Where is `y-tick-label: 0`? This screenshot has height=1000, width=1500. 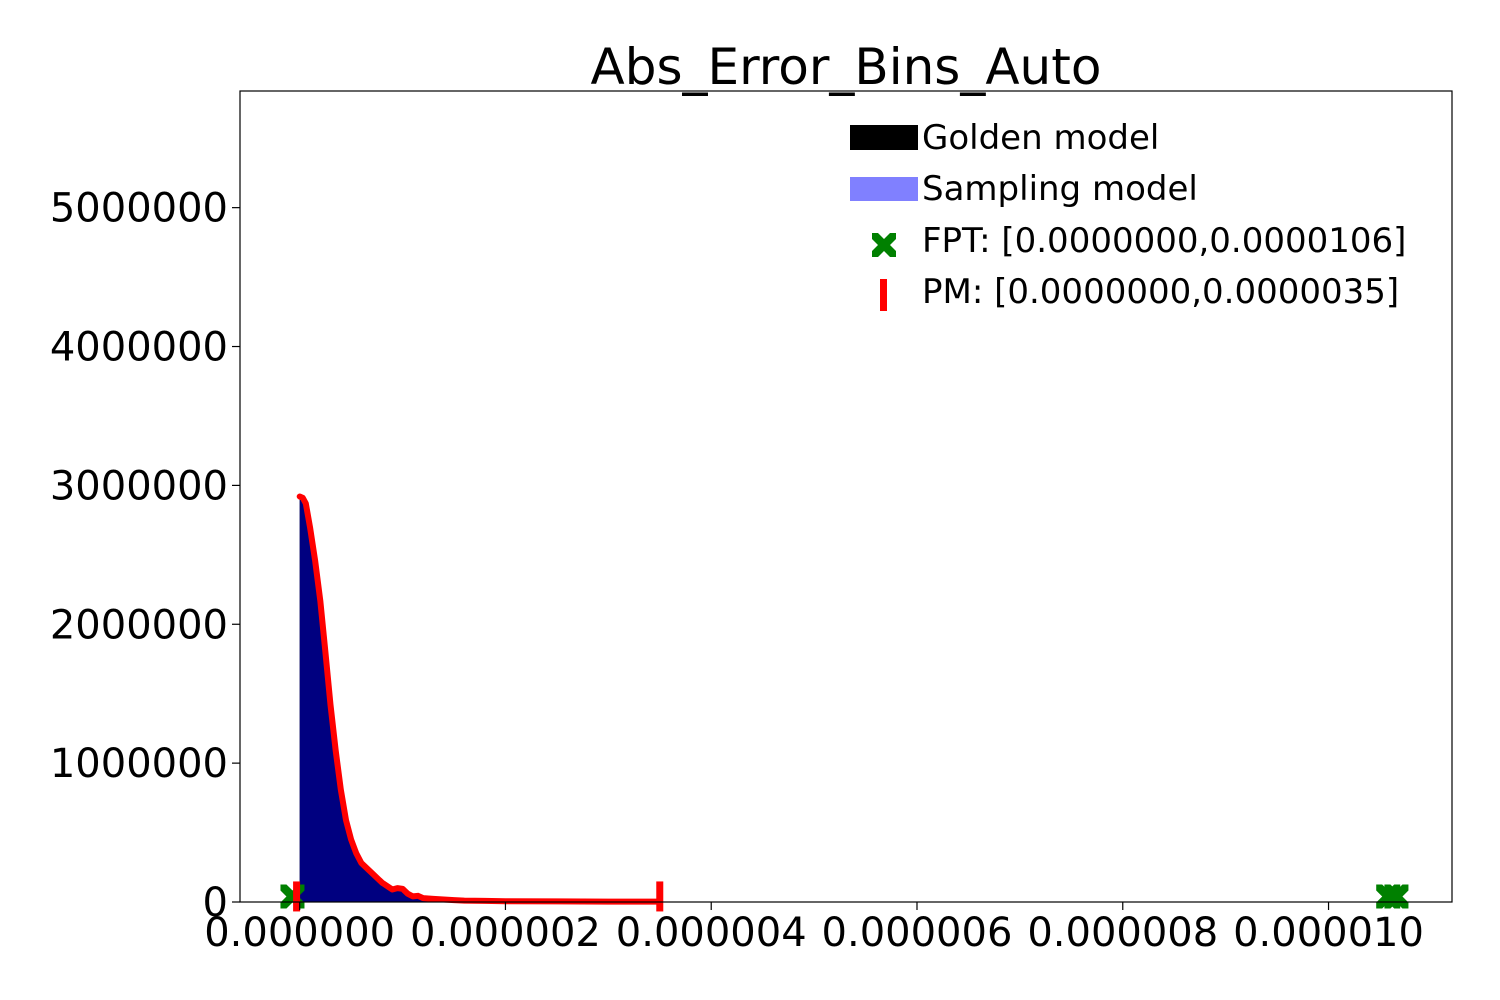
y-tick-label: 0 is located at coordinates (215, 903).